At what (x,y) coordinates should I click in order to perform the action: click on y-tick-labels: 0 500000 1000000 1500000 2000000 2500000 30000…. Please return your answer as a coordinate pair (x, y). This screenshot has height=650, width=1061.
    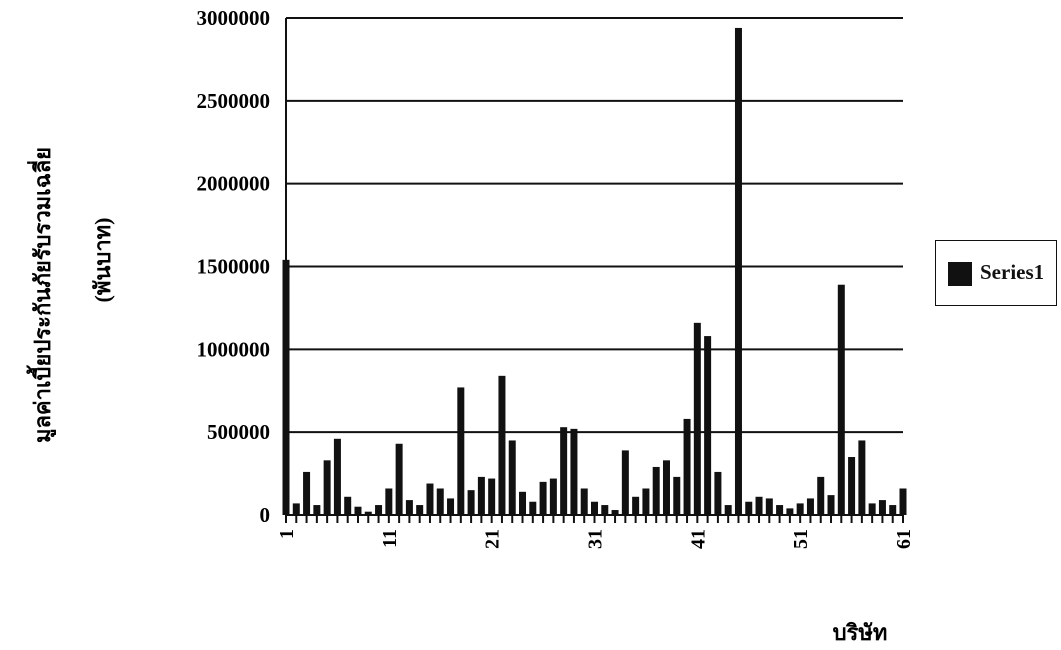
    Looking at the image, I should click on (234, 266).